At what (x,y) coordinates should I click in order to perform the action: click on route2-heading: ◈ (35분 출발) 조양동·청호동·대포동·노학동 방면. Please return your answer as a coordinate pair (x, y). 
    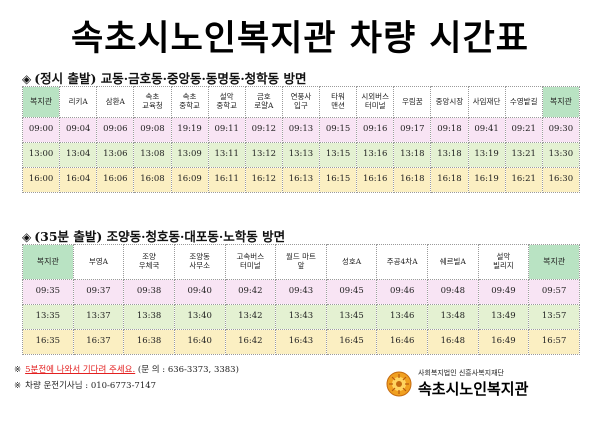
    Looking at the image, I should click on (153, 235).